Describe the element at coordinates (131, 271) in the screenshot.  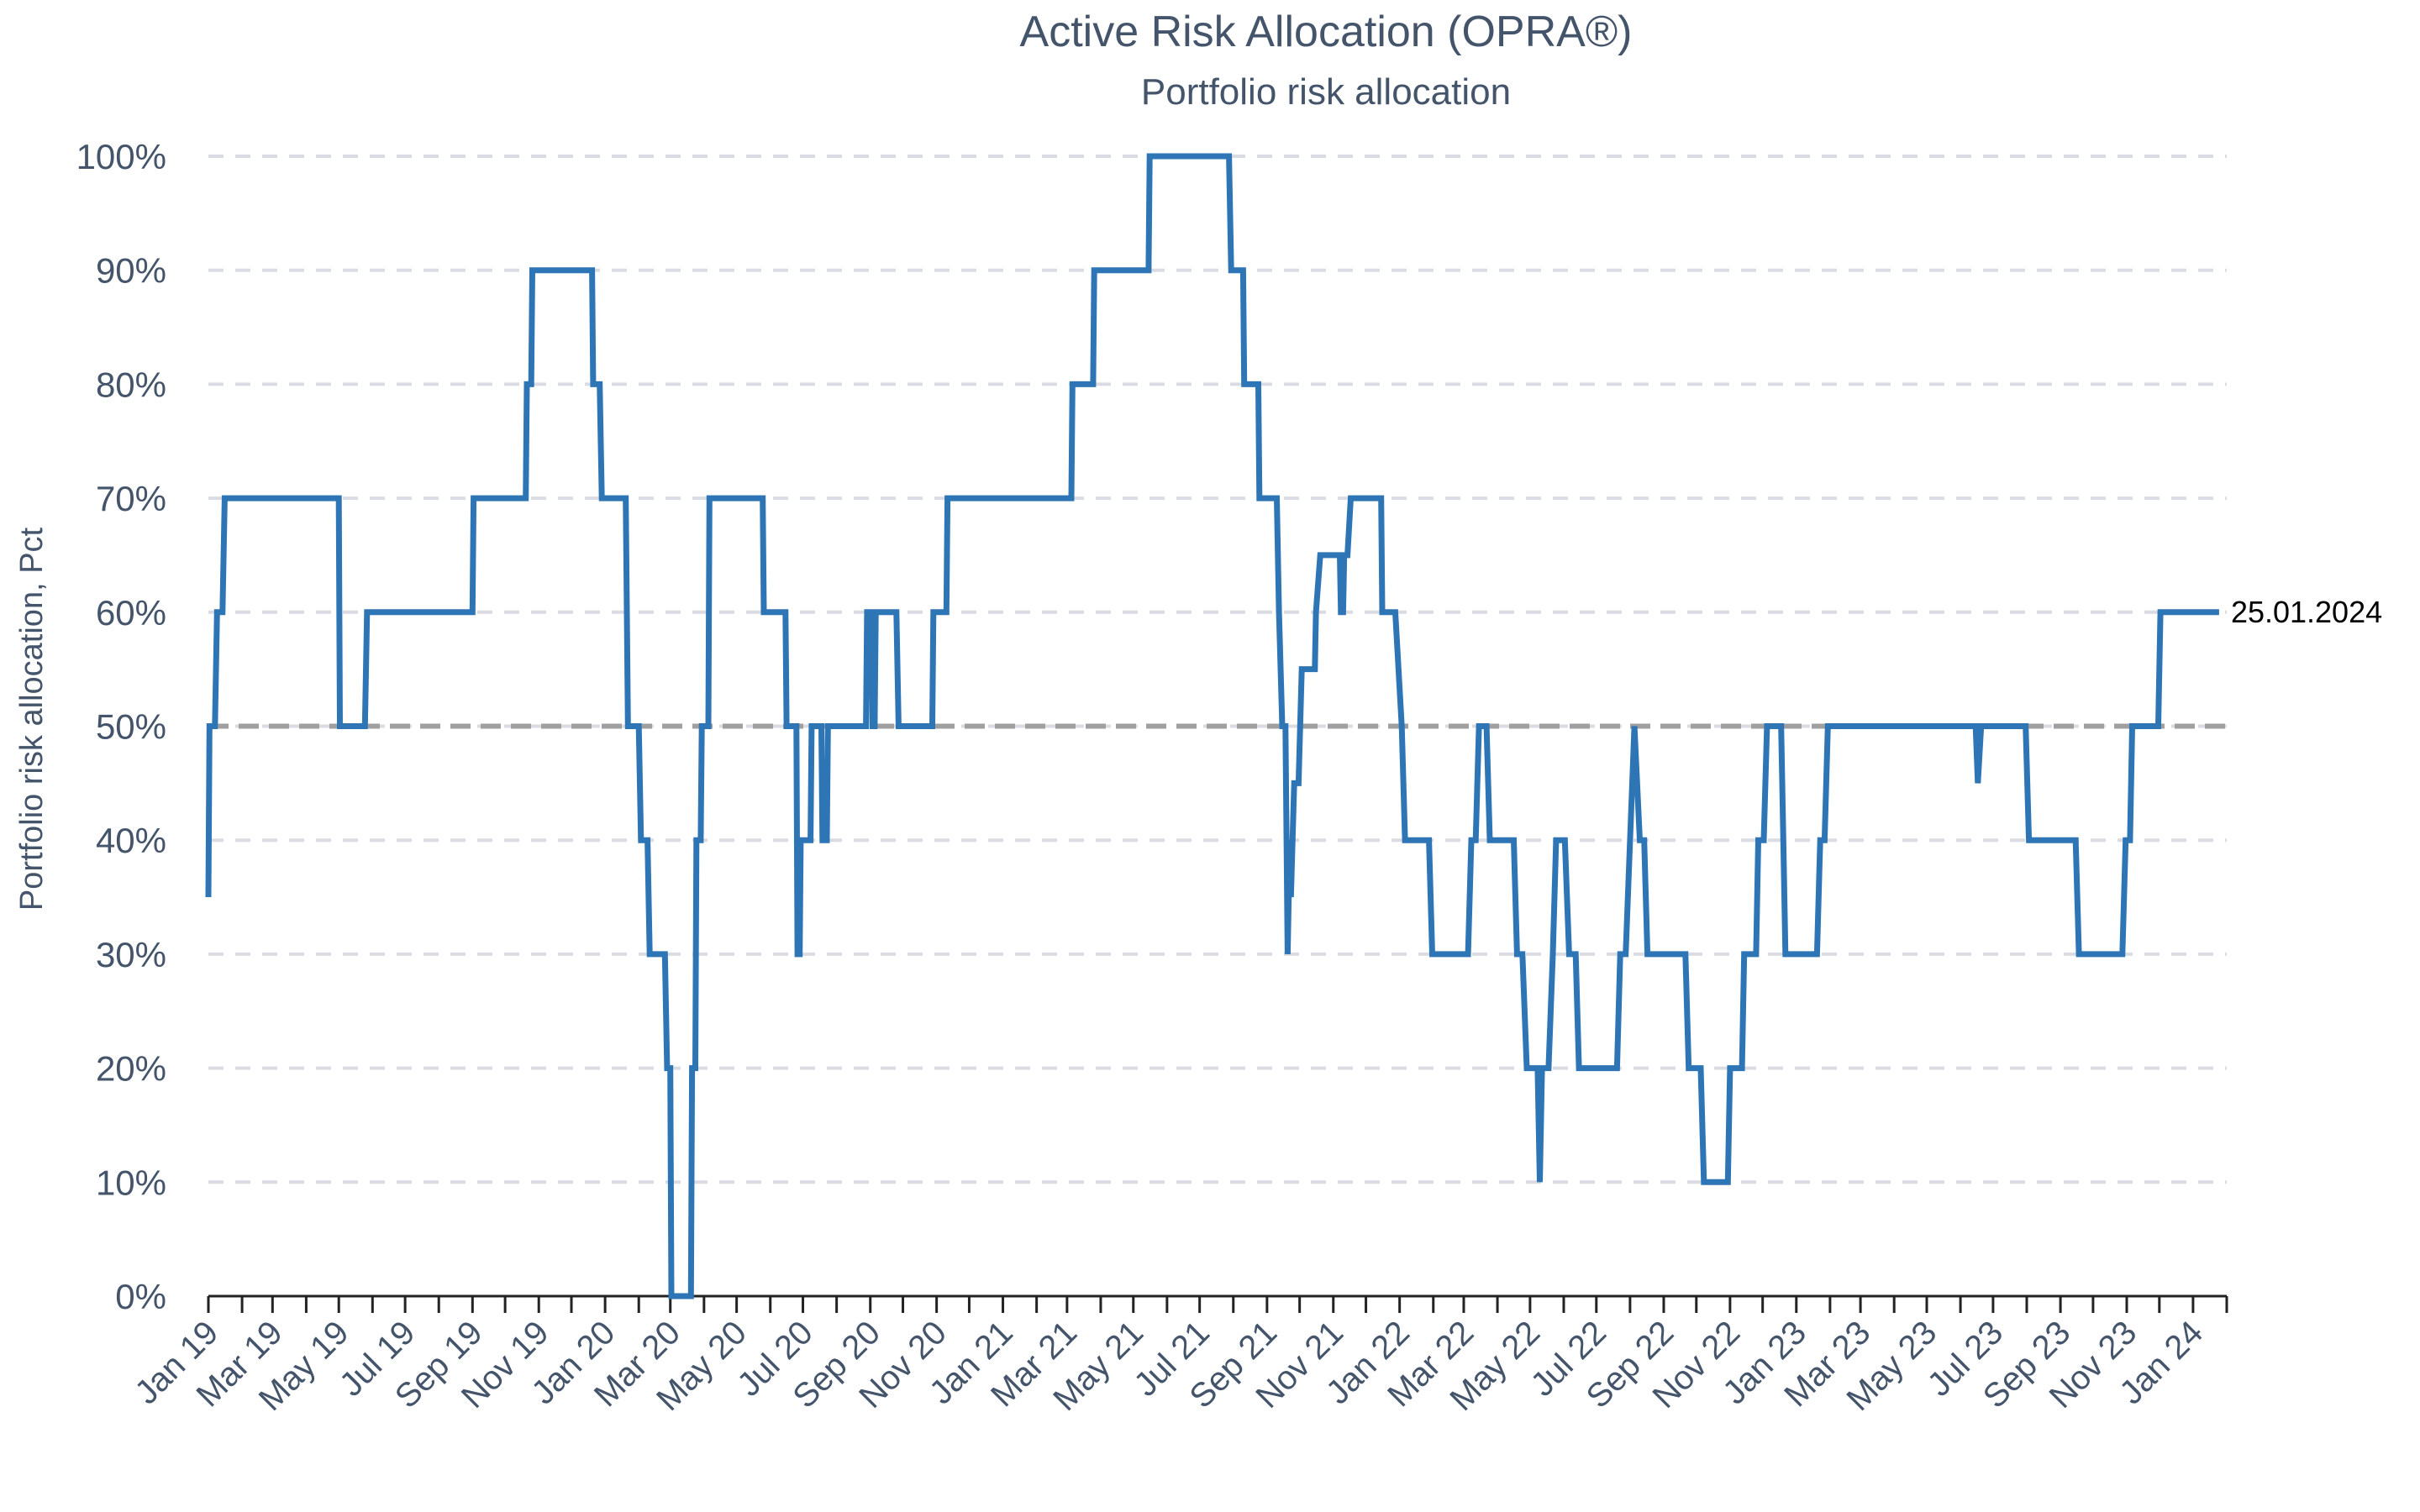
I see `y-tick-label: 90%` at that location.